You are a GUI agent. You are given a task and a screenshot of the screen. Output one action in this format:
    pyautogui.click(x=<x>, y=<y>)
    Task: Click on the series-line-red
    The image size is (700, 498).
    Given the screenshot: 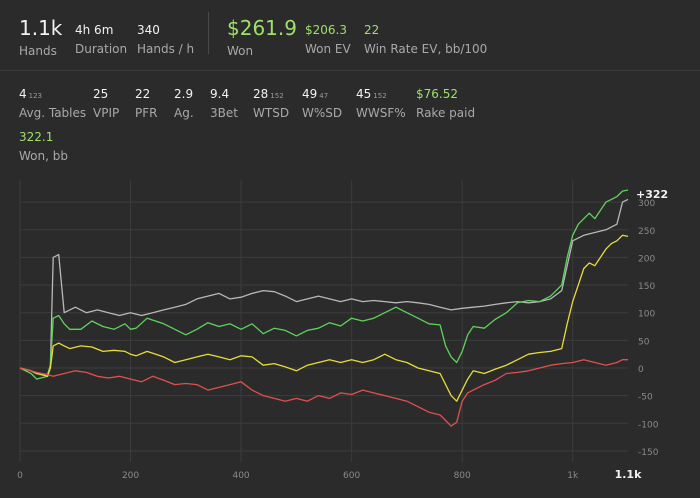 What is the action you would take?
    pyautogui.click(x=323, y=393)
    